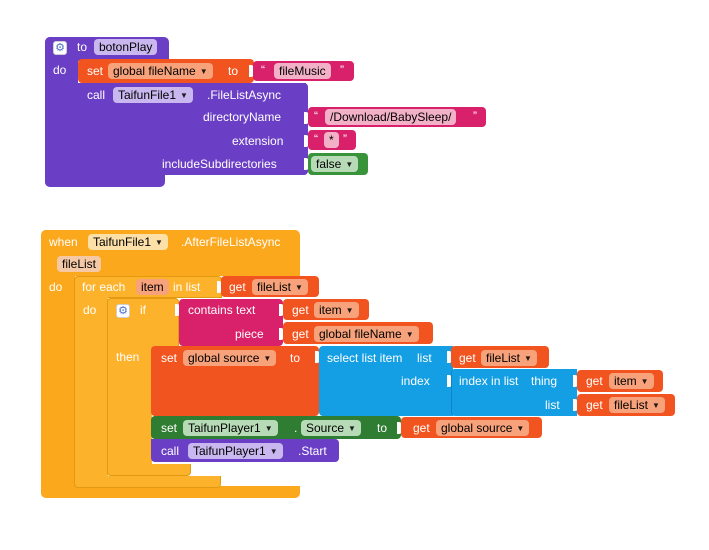  I want to click on for-each-bottom, so click(147, 482).